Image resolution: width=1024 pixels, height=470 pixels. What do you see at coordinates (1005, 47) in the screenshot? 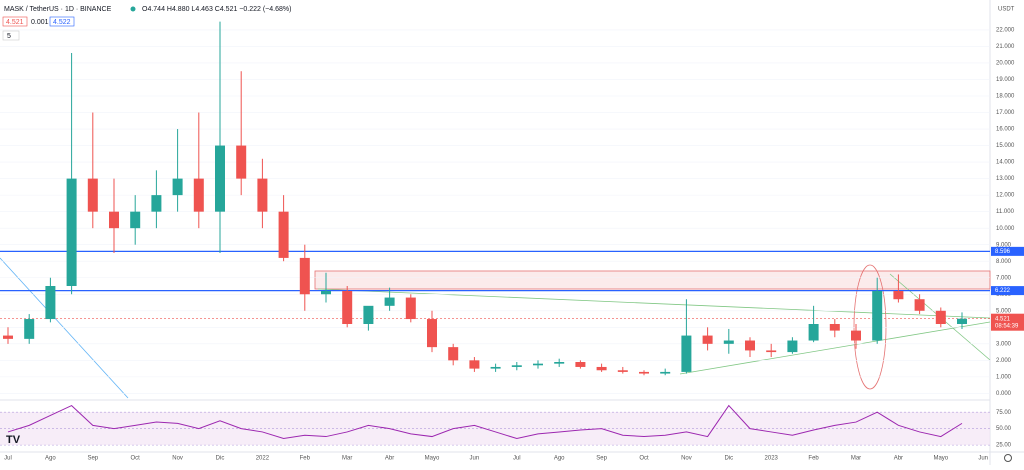
I see `y-tick-label: 21.000` at bounding box center [1005, 47].